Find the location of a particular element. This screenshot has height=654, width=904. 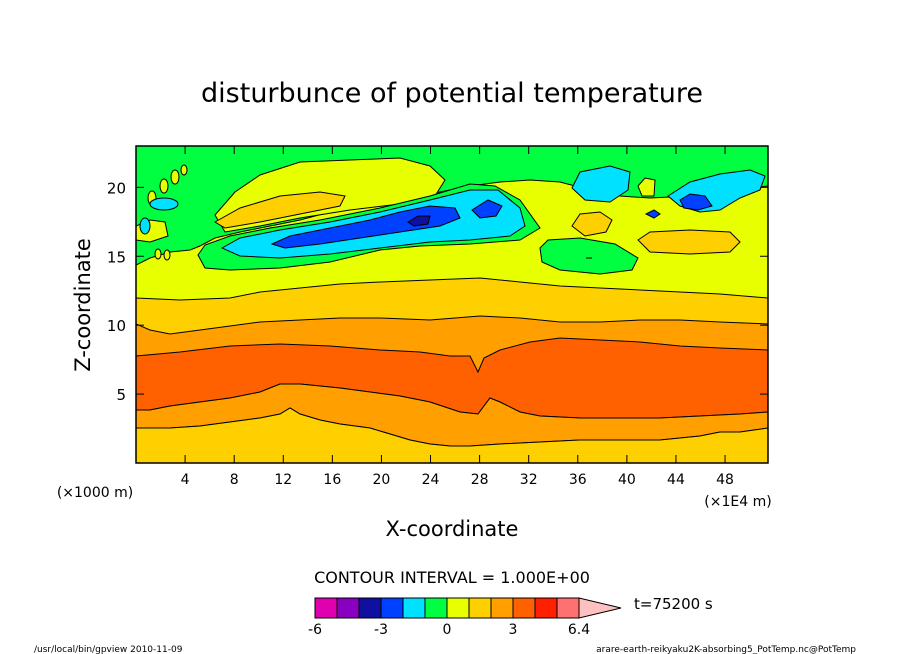

y-tick-label: 15 is located at coordinates (116, 257).